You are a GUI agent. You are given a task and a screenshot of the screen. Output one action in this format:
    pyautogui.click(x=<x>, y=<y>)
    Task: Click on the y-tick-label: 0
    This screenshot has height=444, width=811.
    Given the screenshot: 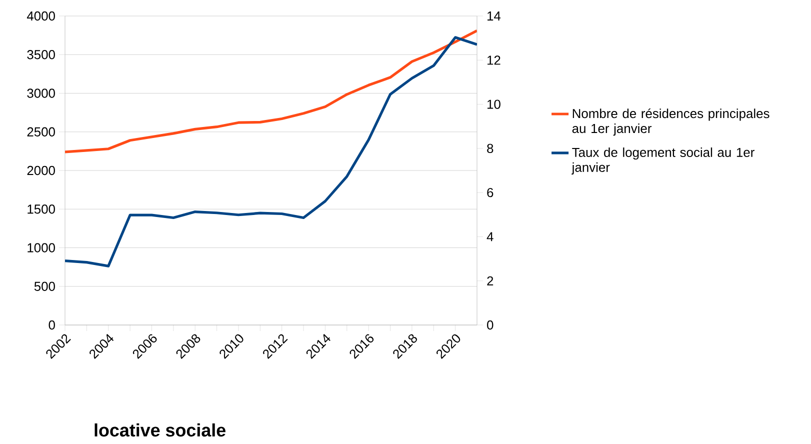 What is the action you would take?
    pyautogui.click(x=51, y=325)
    